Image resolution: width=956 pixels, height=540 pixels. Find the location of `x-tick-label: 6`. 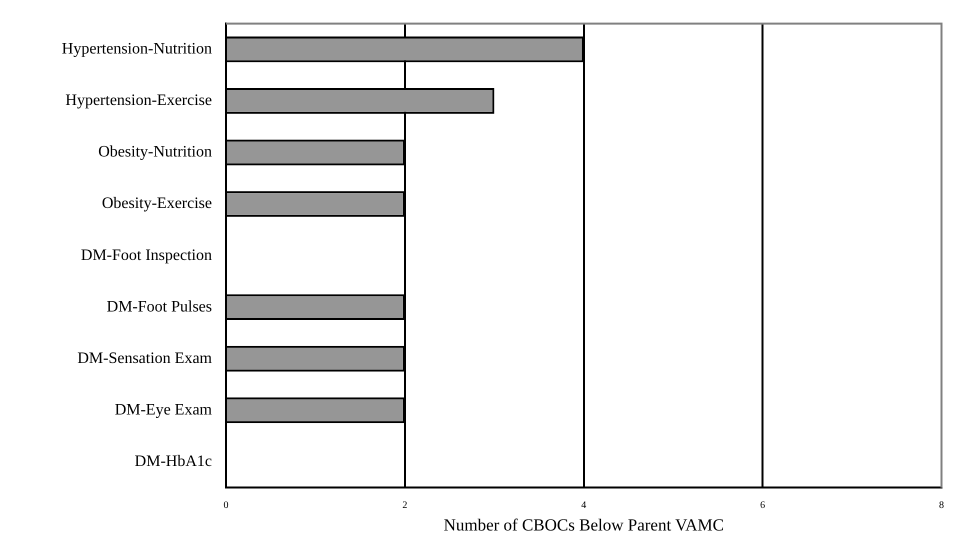

x-tick-label: 6 is located at coordinates (763, 506).